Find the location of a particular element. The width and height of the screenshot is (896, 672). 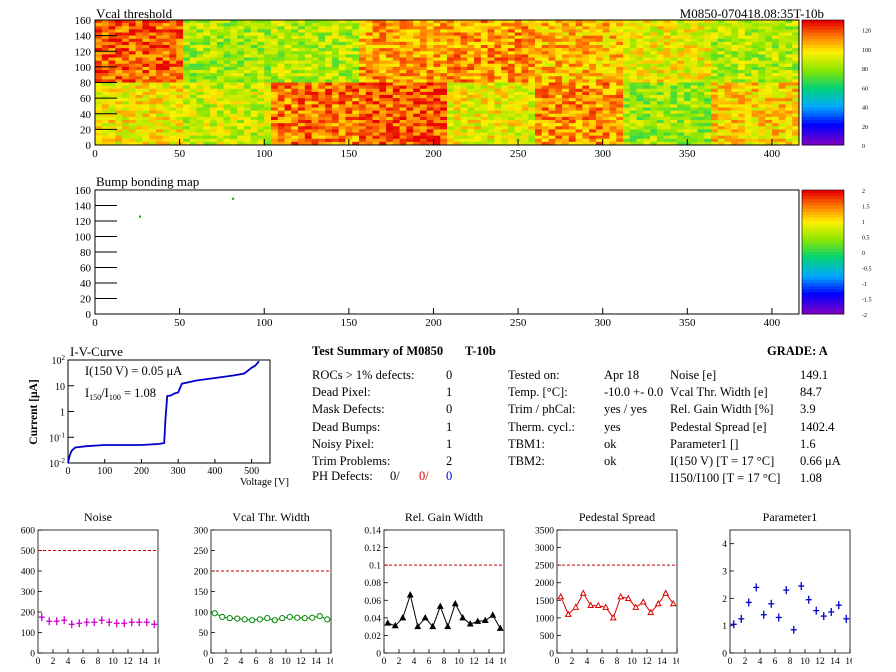

iv-xtick-label: 0 is located at coordinates (68, 471).